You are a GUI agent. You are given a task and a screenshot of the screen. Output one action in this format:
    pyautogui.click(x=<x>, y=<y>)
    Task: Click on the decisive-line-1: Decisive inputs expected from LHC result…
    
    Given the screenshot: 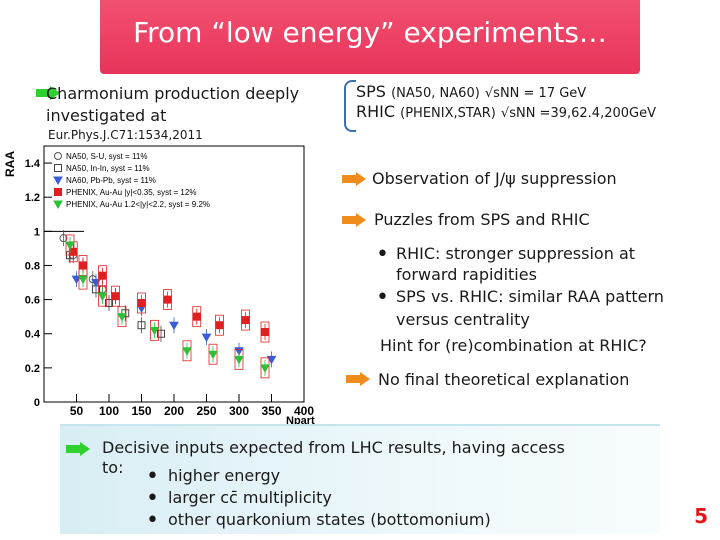 What is the action you would take?
    pyautogui.click(x=333, y=447)
    